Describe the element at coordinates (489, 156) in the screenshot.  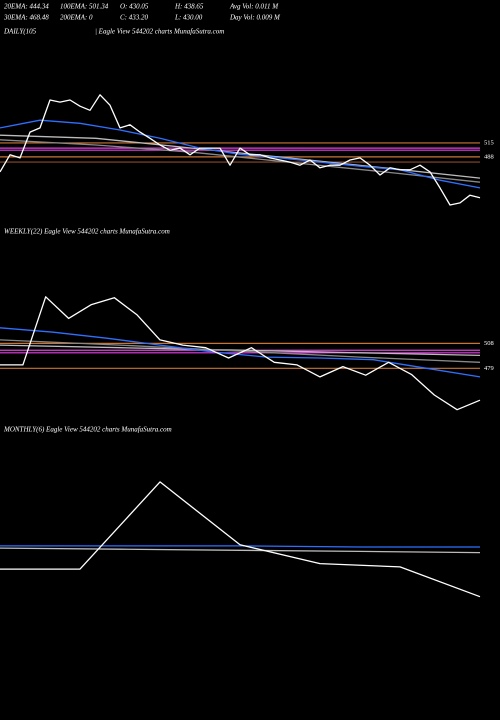
I see `price-level-label: 488` at that location.